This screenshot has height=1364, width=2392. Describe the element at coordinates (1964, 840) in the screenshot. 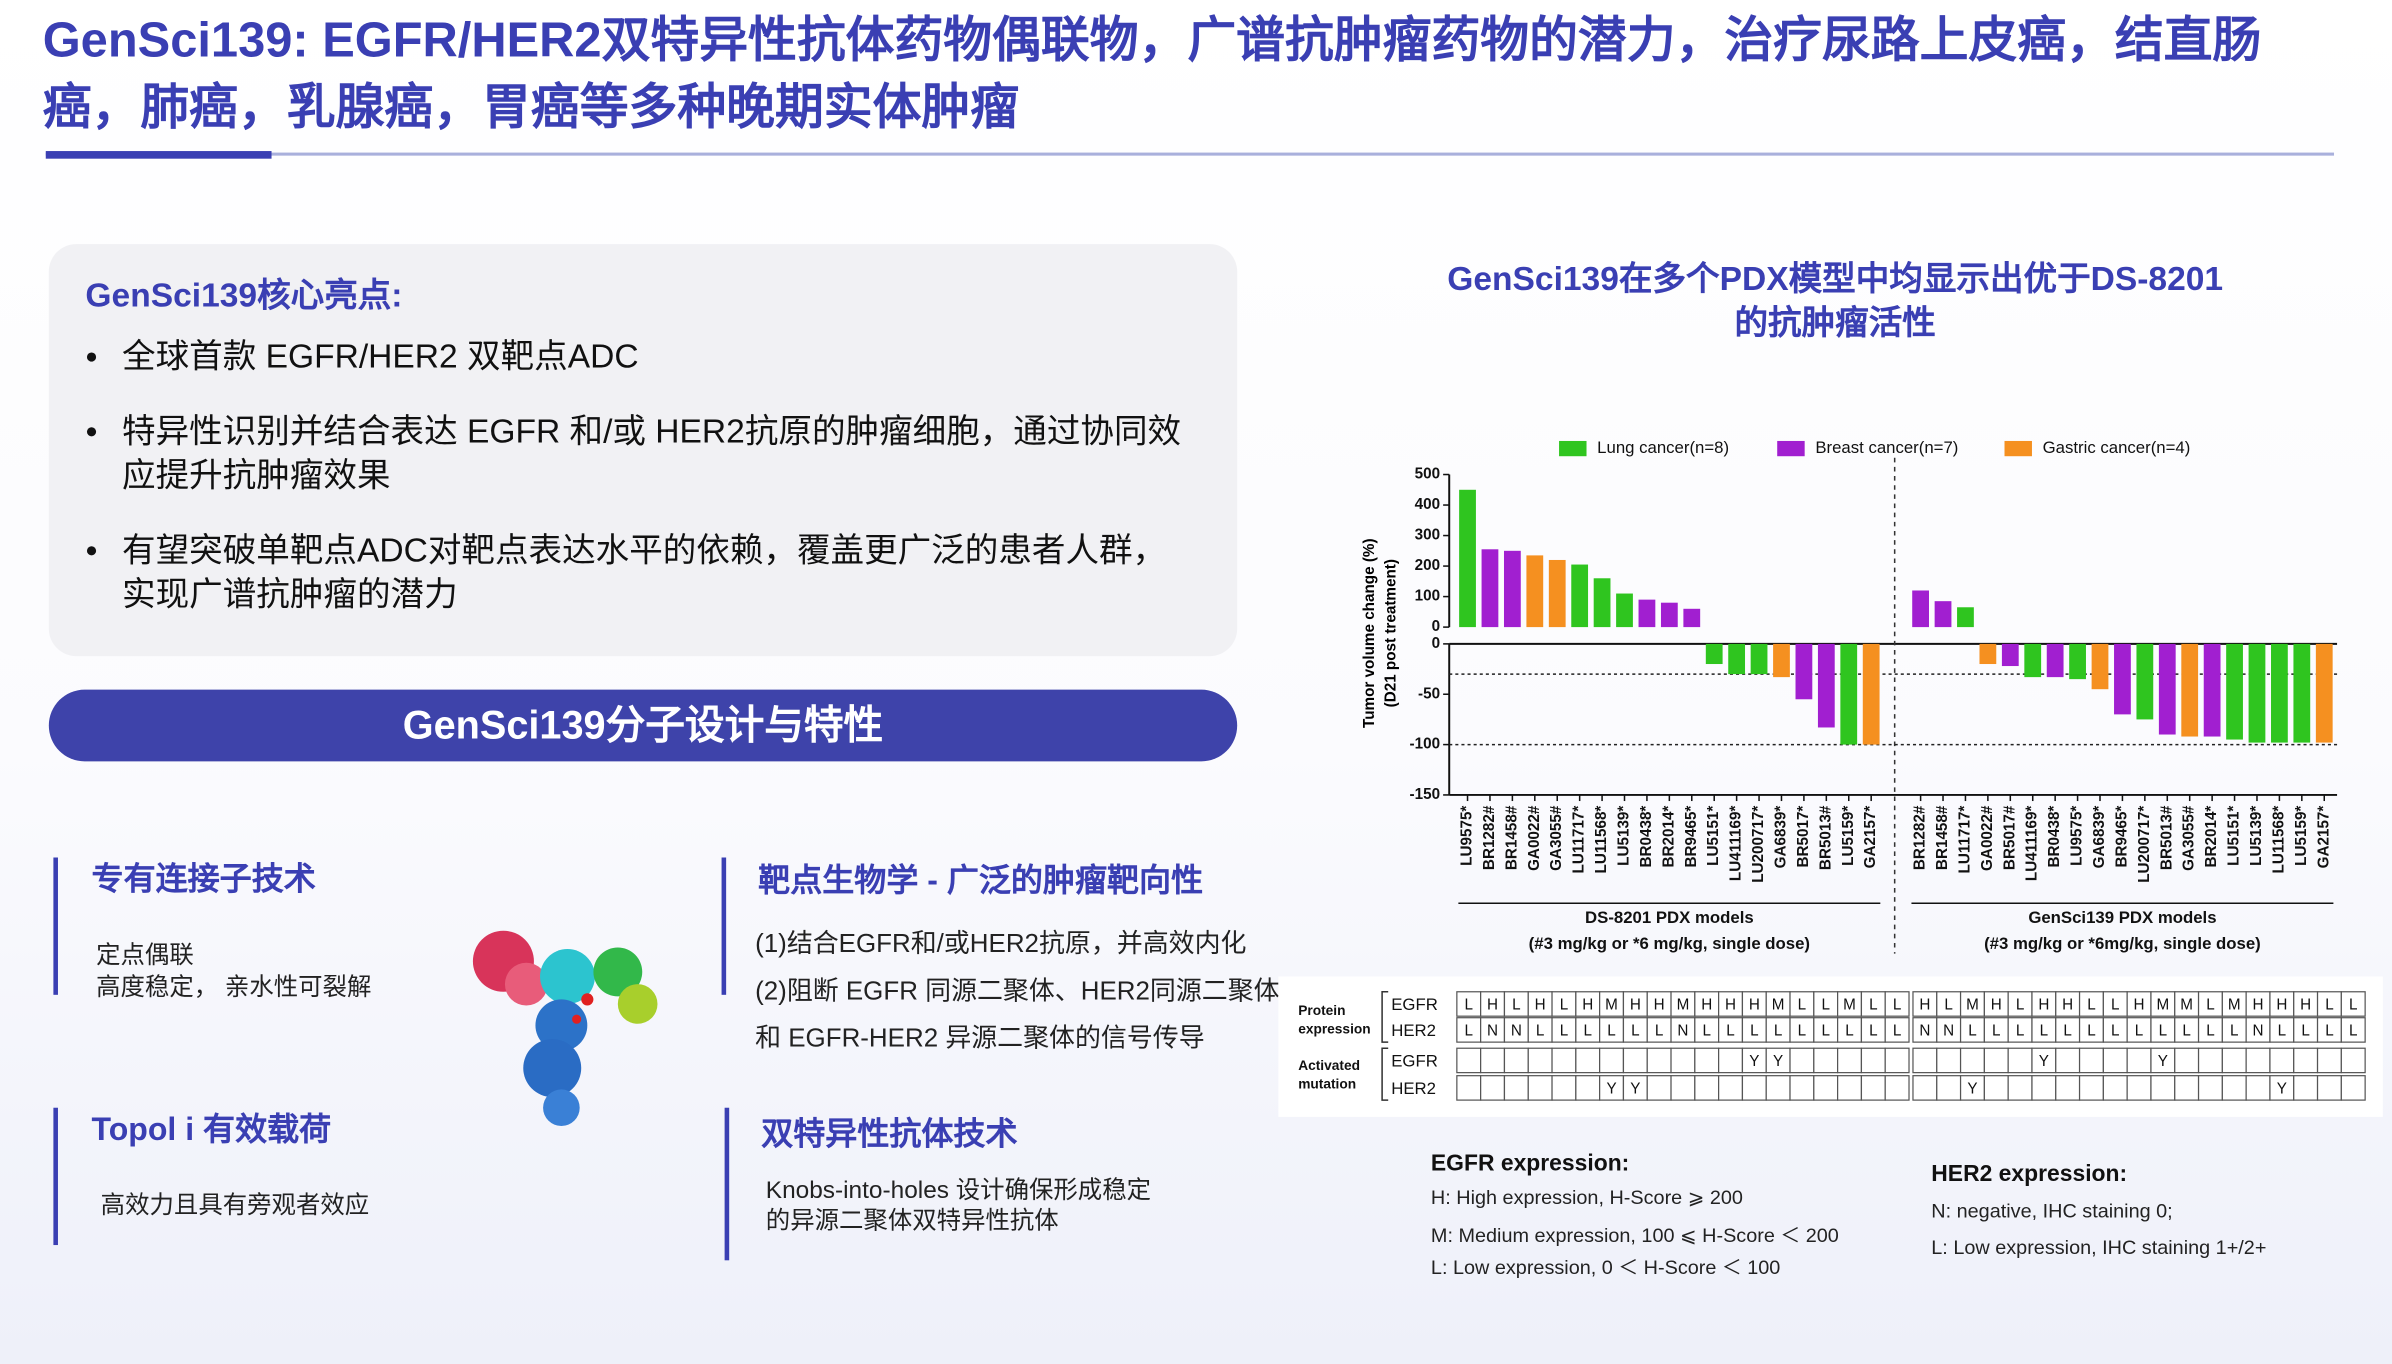

I see `x-tick-label: LU11717*` at that location.